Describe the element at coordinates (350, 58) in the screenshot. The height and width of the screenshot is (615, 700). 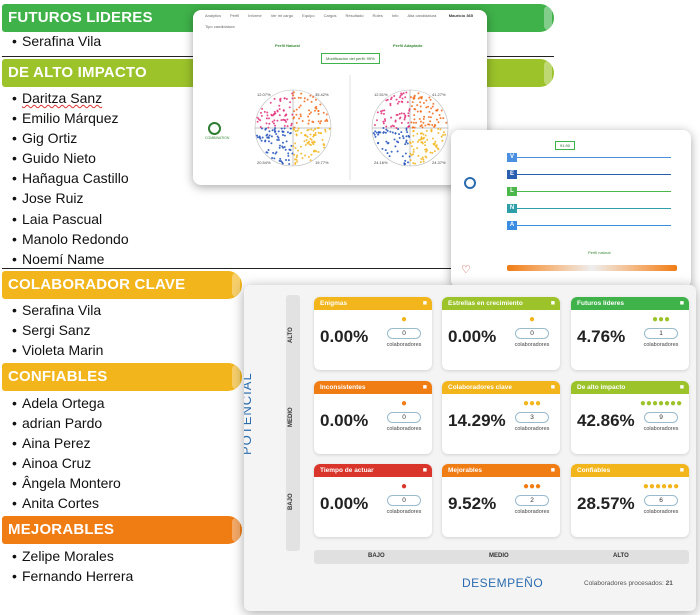
I see `modification-badge: Modificación del perfil: 95%` at that location.